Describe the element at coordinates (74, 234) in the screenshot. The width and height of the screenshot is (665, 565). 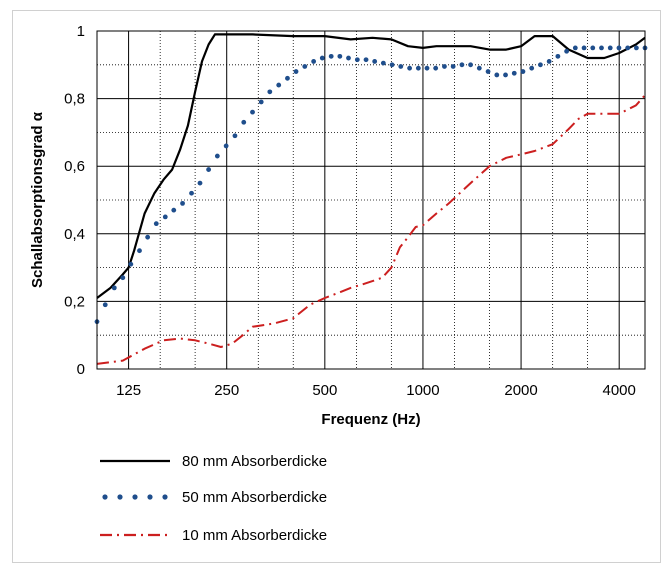
I see `y-tick-label: 0,4` at that location.